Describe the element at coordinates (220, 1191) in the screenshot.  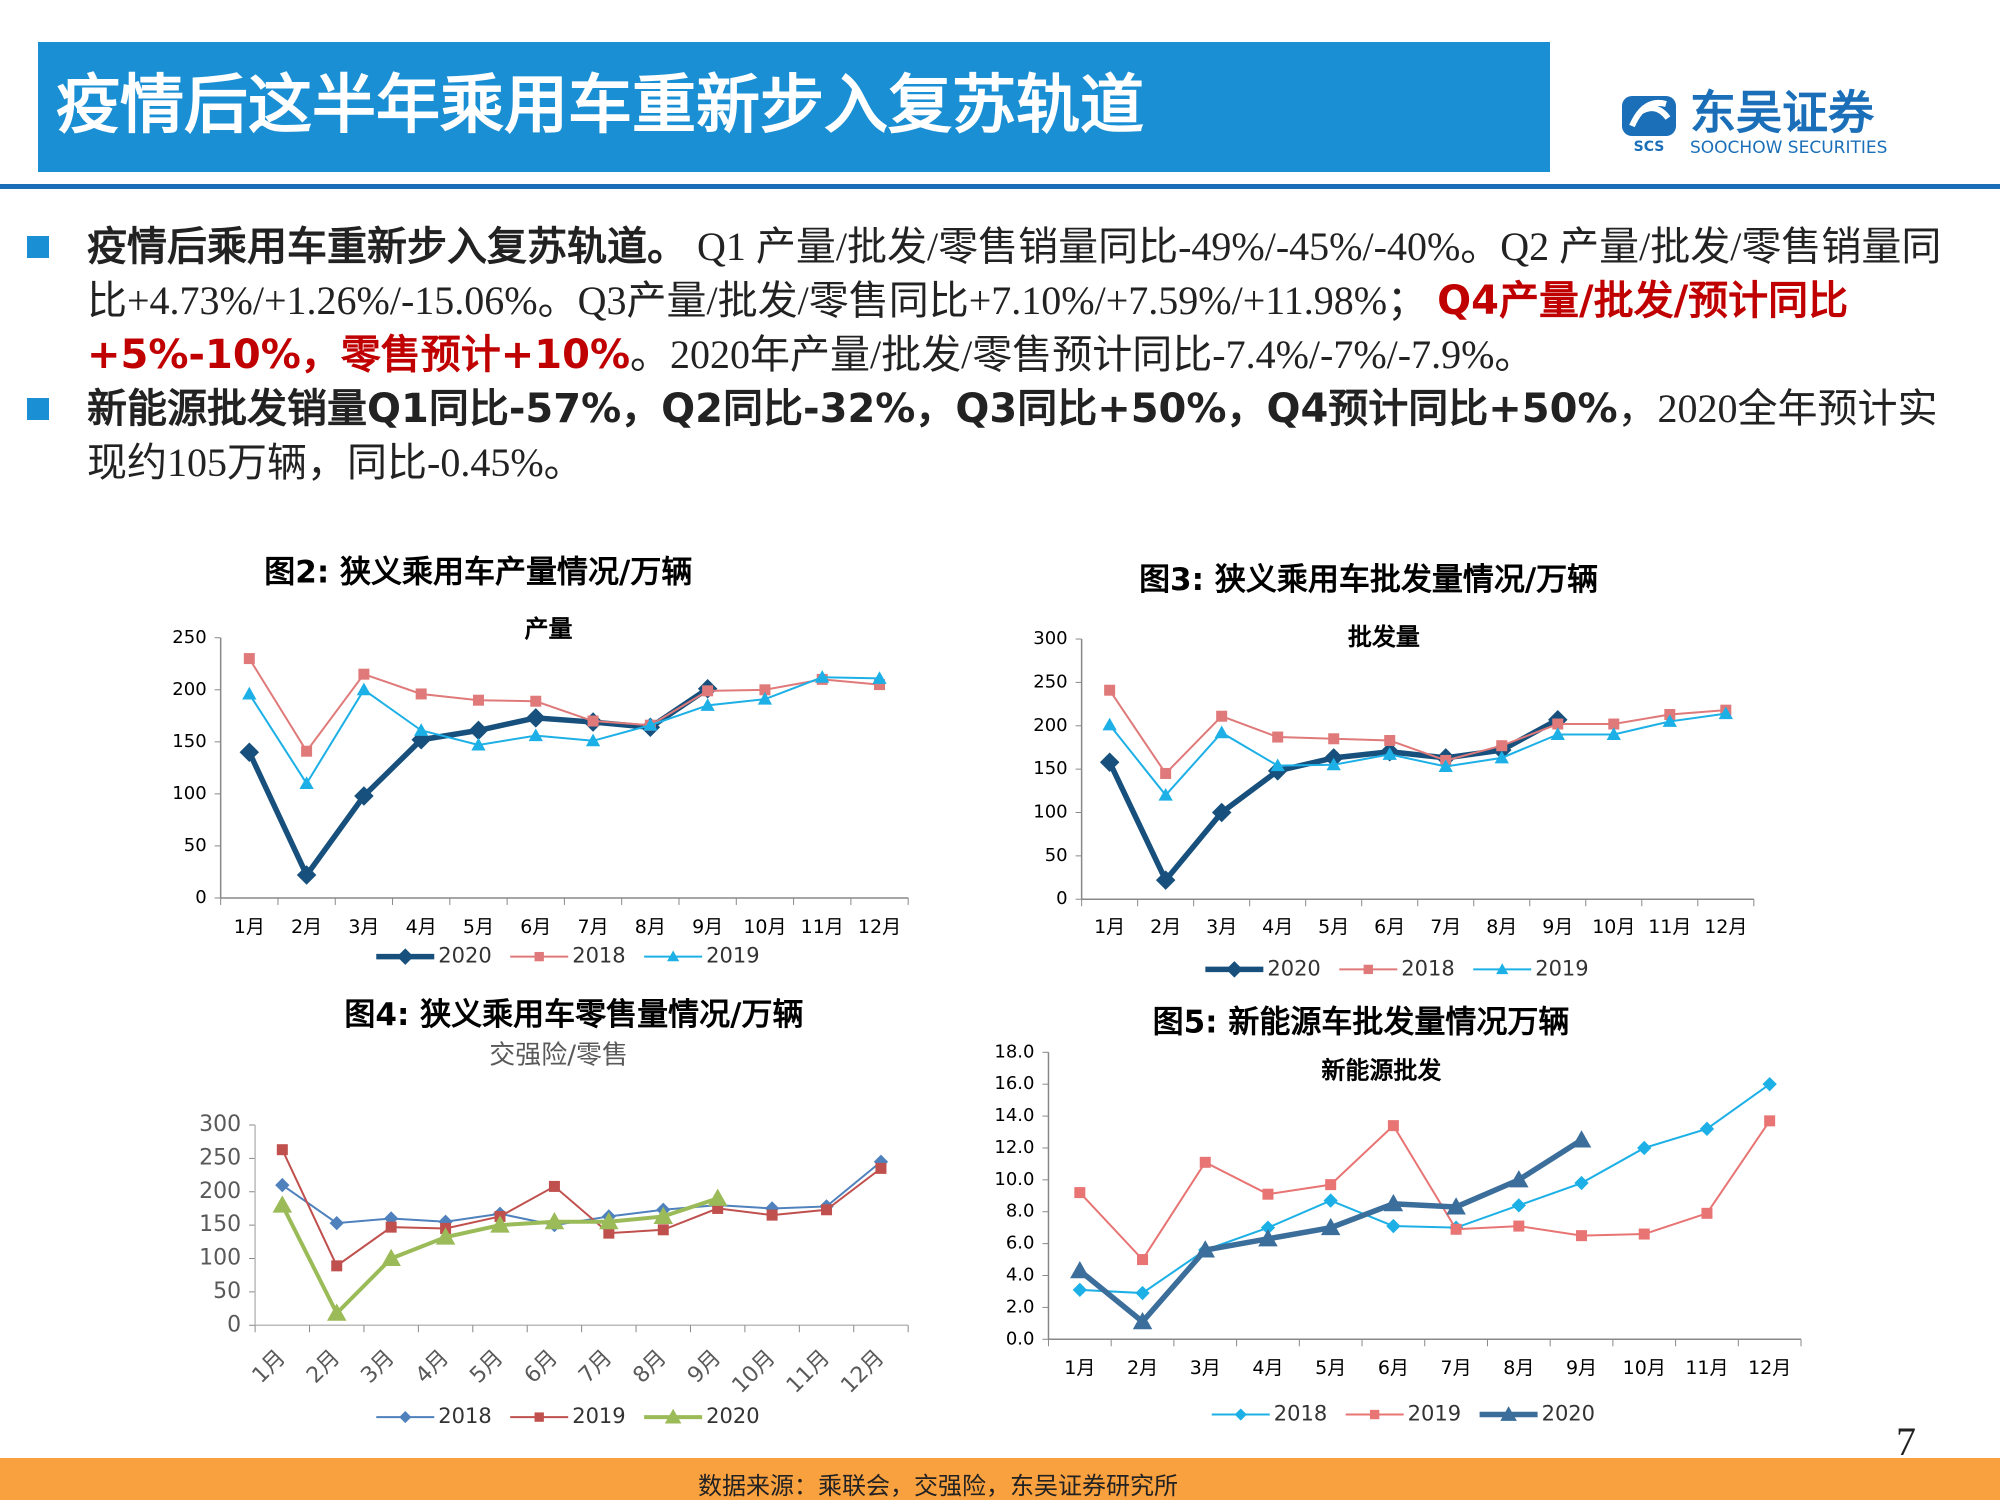
I see `y-tick-label: 200` at that location.